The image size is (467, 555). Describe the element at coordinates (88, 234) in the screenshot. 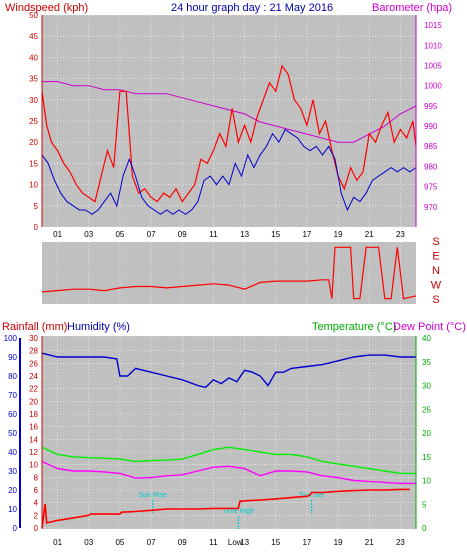

I see `wind-x-tick-label: 03` at that location.